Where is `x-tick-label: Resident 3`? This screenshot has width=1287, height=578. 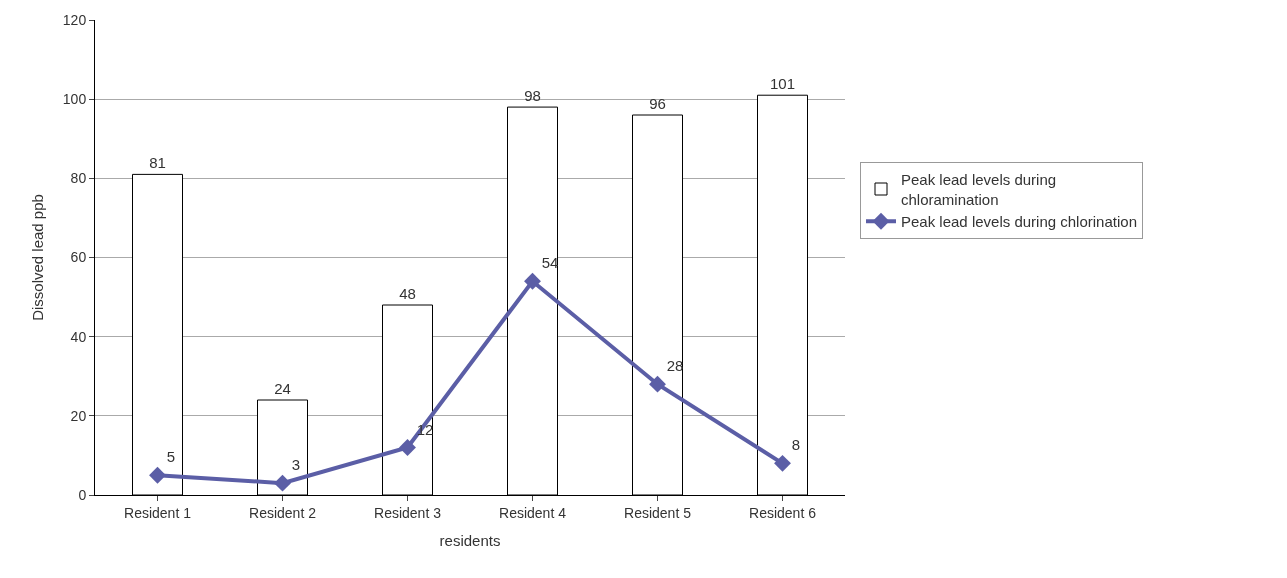 x-tick-label: Resident 3 is located at coordinates (408, 512).